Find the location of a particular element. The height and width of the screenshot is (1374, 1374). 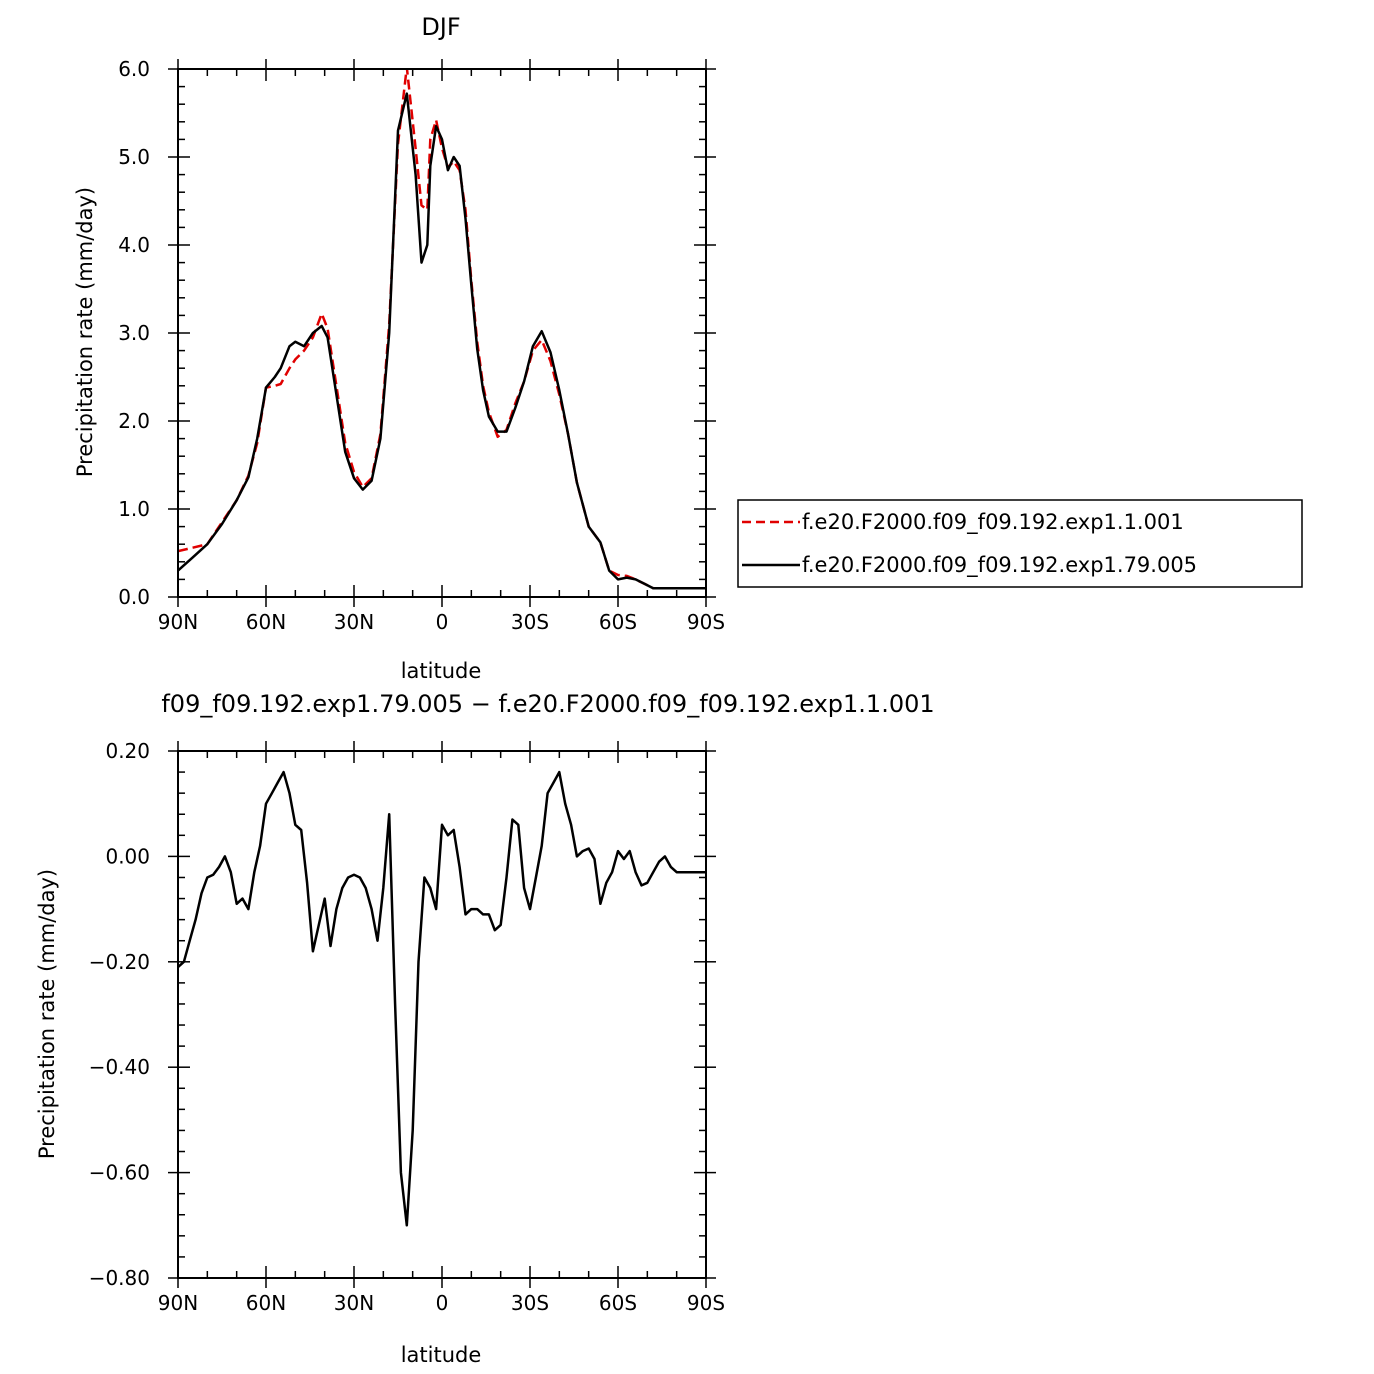

legend-box is located at coordinates (1020, 543).